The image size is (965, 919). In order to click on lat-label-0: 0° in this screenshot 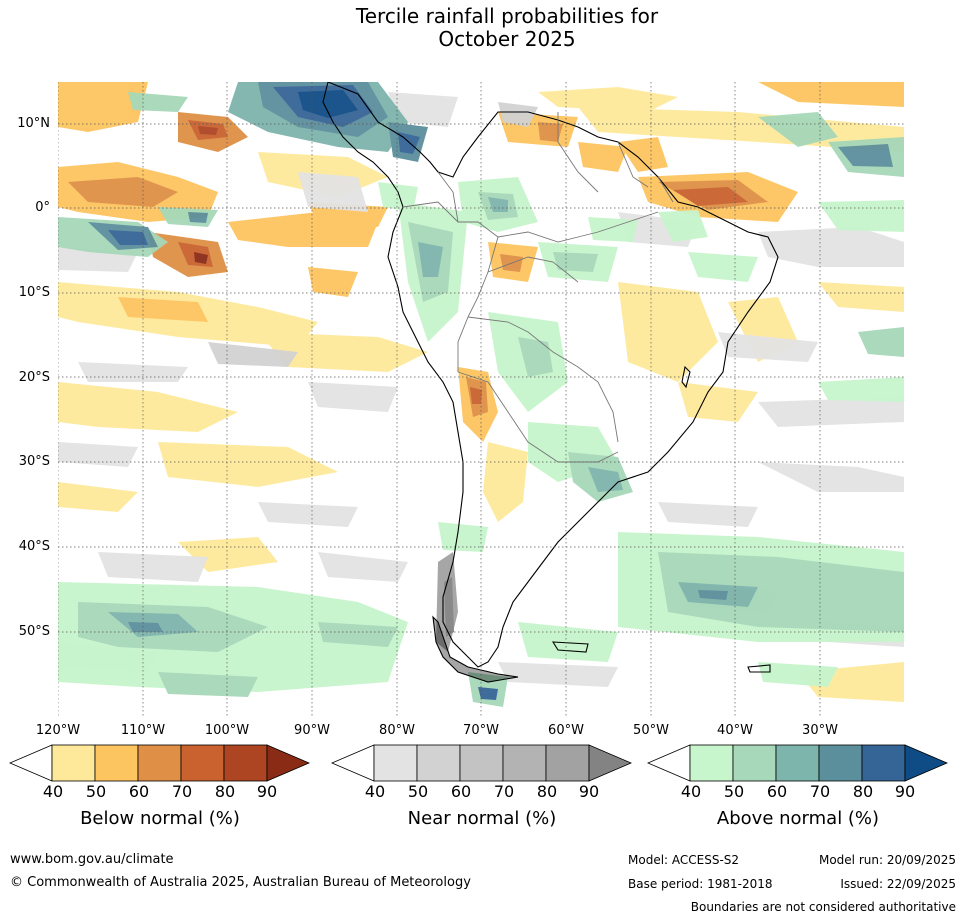, I will do `click(42, 207)`.